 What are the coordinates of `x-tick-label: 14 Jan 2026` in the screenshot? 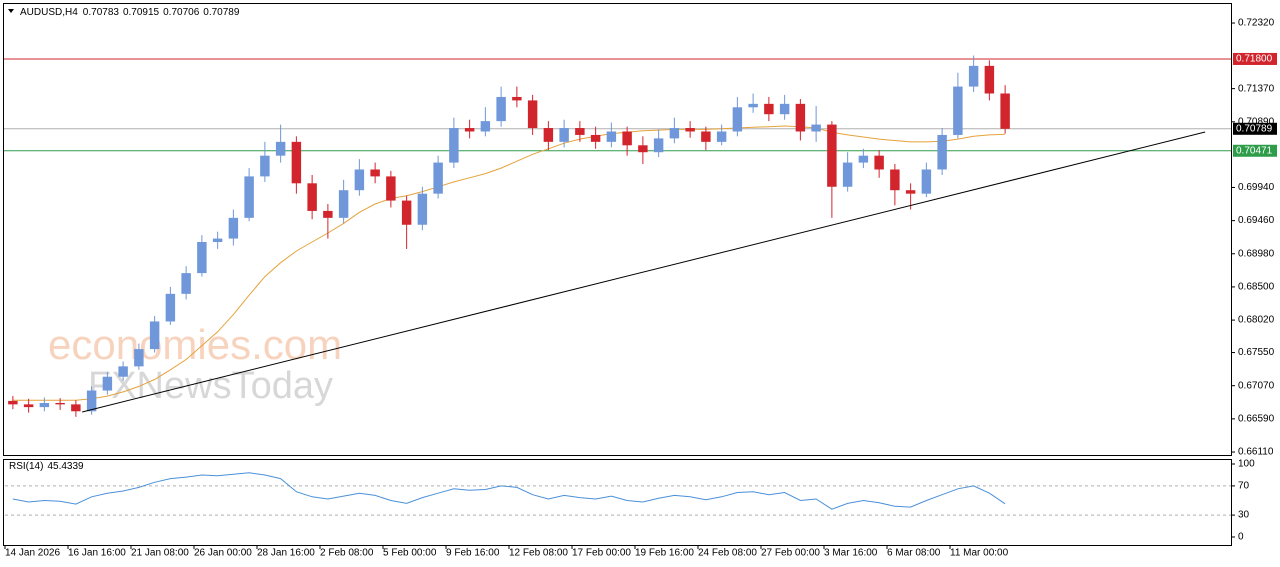 It's located at (32, 553).